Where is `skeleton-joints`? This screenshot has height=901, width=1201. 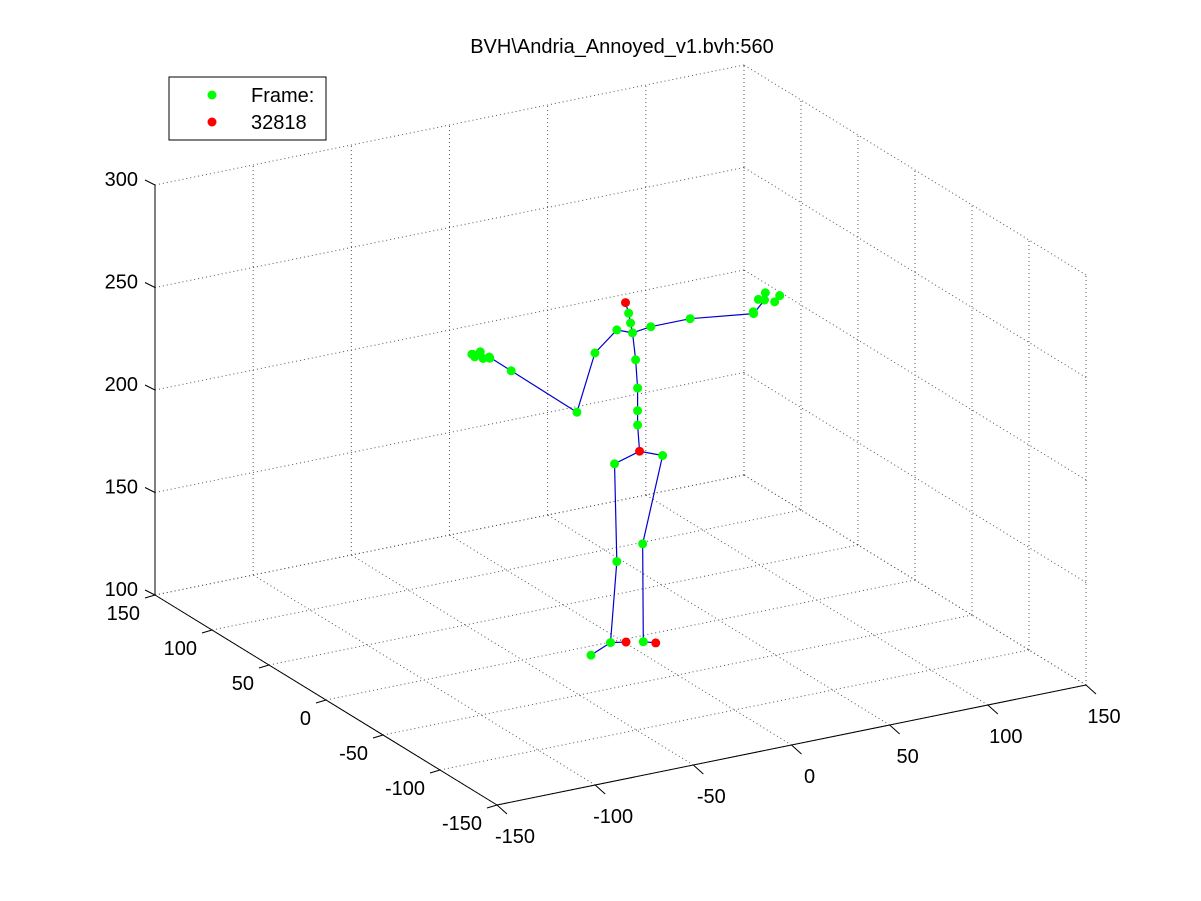 skeleton-joints is located at coordinates (626, 474).